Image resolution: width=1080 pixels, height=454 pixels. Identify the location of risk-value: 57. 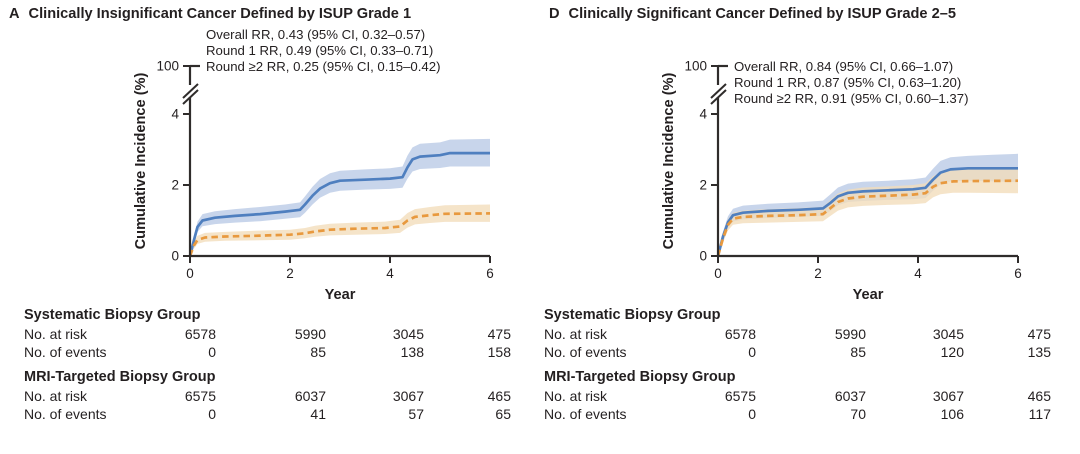
(416, 414).